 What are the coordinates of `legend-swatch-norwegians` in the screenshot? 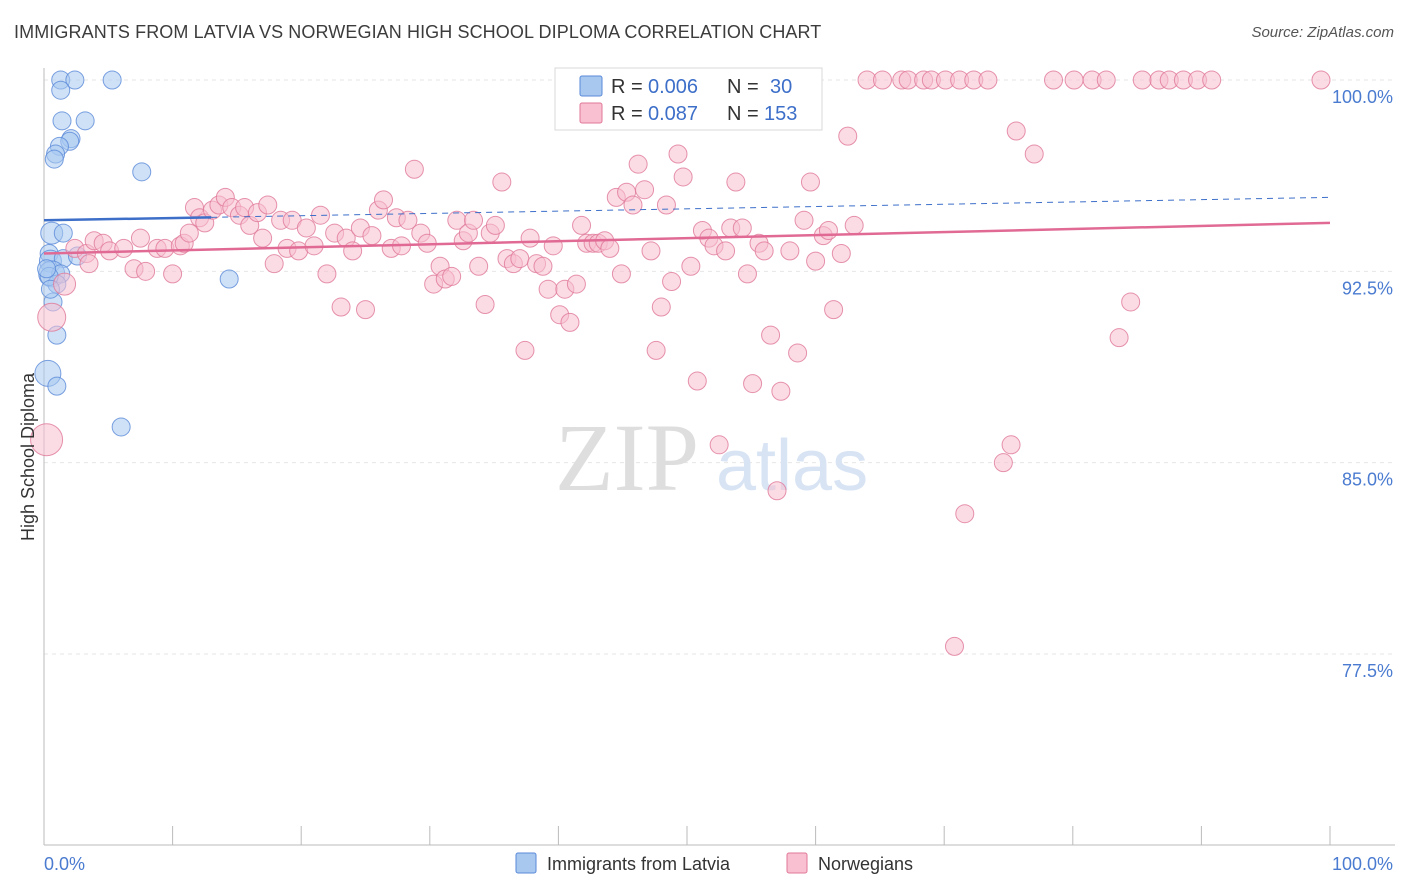 It's located at (591, 113).